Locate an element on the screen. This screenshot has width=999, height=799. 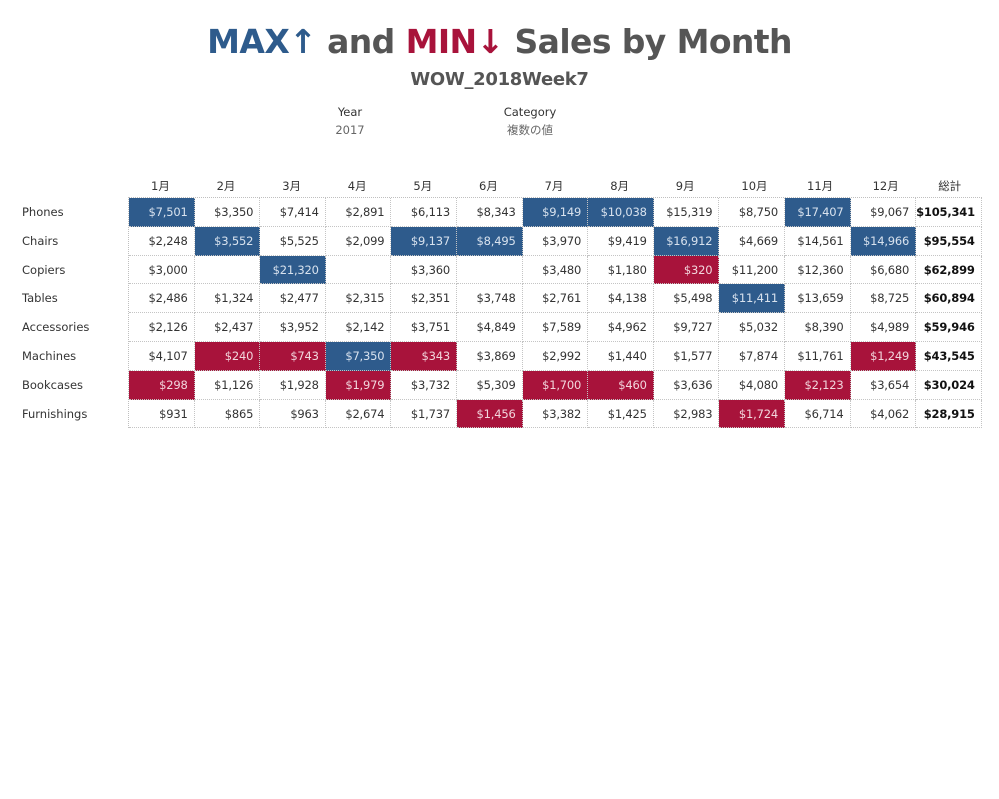
sales-cell: $1,126 is located at coordinates (227, 385).